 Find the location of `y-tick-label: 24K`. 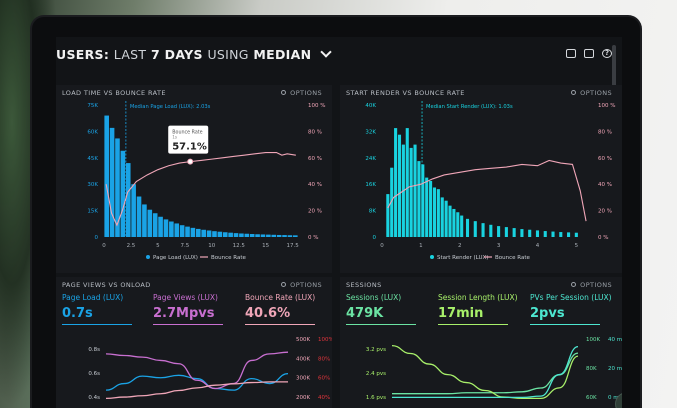

y-tick-label: 24K is located at coordinates (370, 159).